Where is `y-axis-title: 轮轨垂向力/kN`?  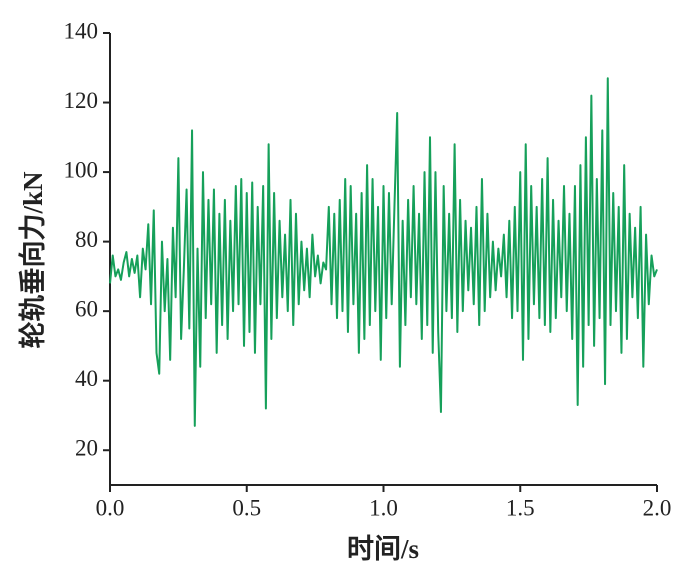 y-axis-title: 轮轨垂向力/kN is located at coordinates (32, 260).